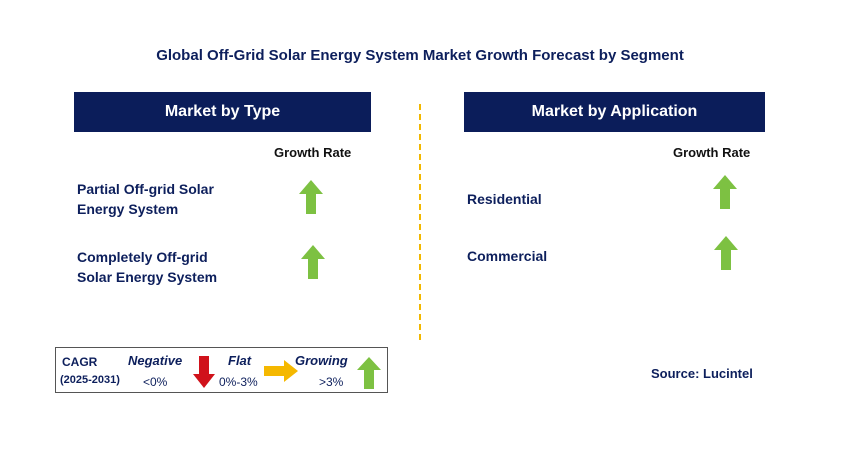 The image size is (857, 461). What do you see at coordinates (155, 382) in the screenshot?
I see `legend-negative-range: <0%` at bounding box center [155, 382].